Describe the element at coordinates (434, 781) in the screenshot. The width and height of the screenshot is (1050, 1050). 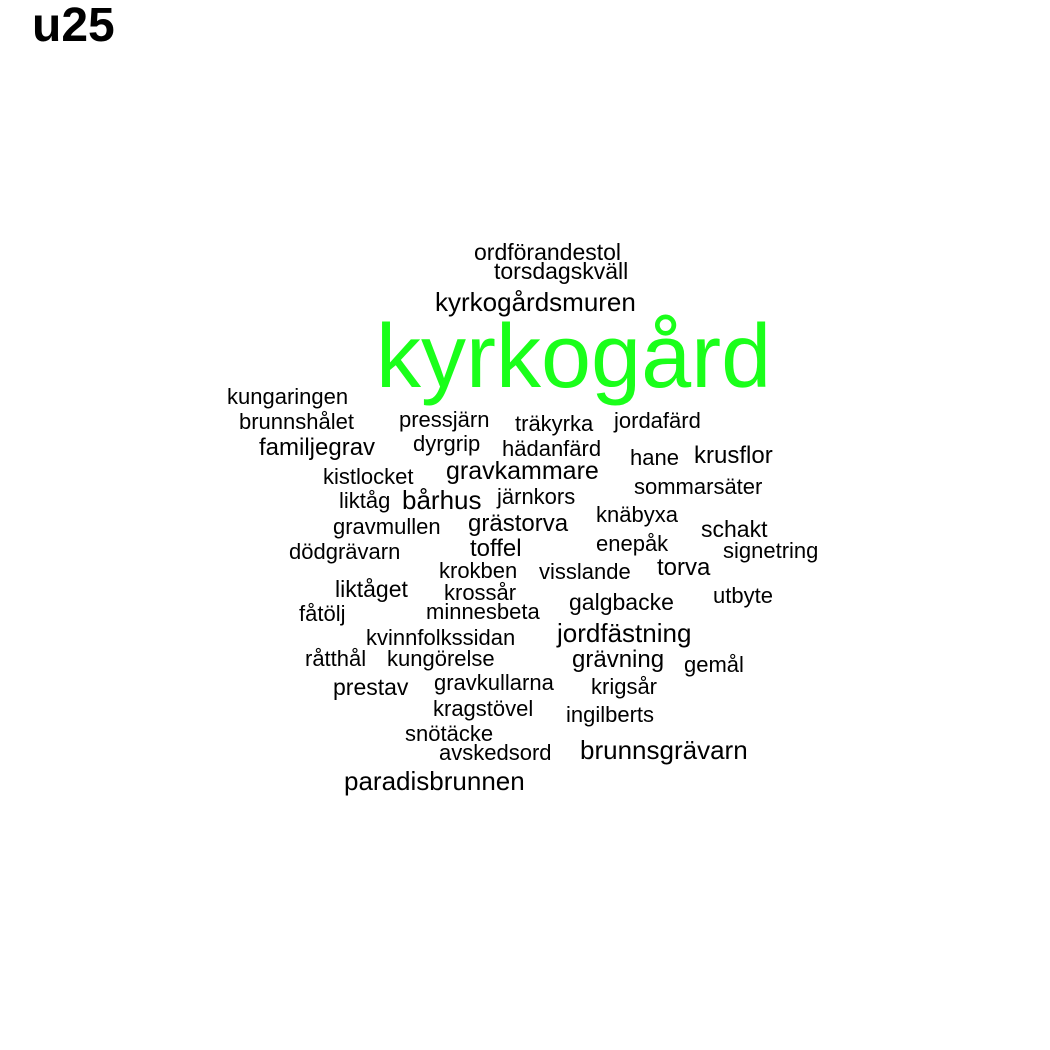
I see `word-paradisbrunnen: paradisbrunnen` at that location.